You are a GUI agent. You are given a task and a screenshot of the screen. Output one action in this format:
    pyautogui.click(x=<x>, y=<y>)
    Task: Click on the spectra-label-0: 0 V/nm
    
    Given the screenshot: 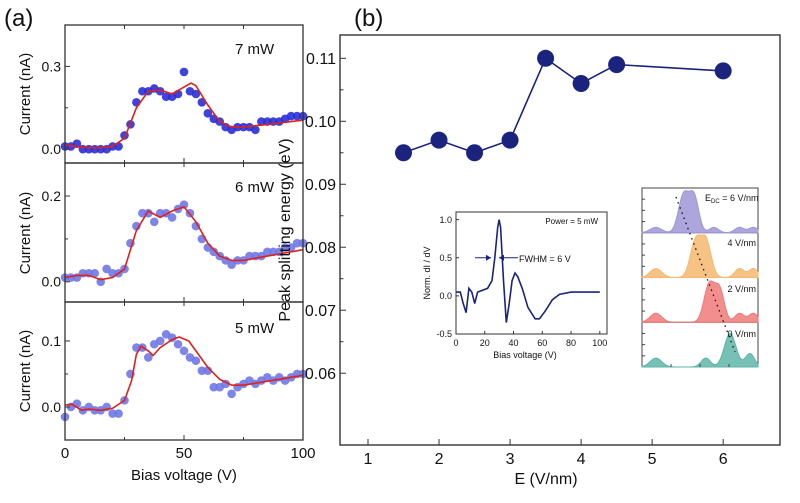 What is the action you would take?
    pyautogui.click(x=741, y=334)
    